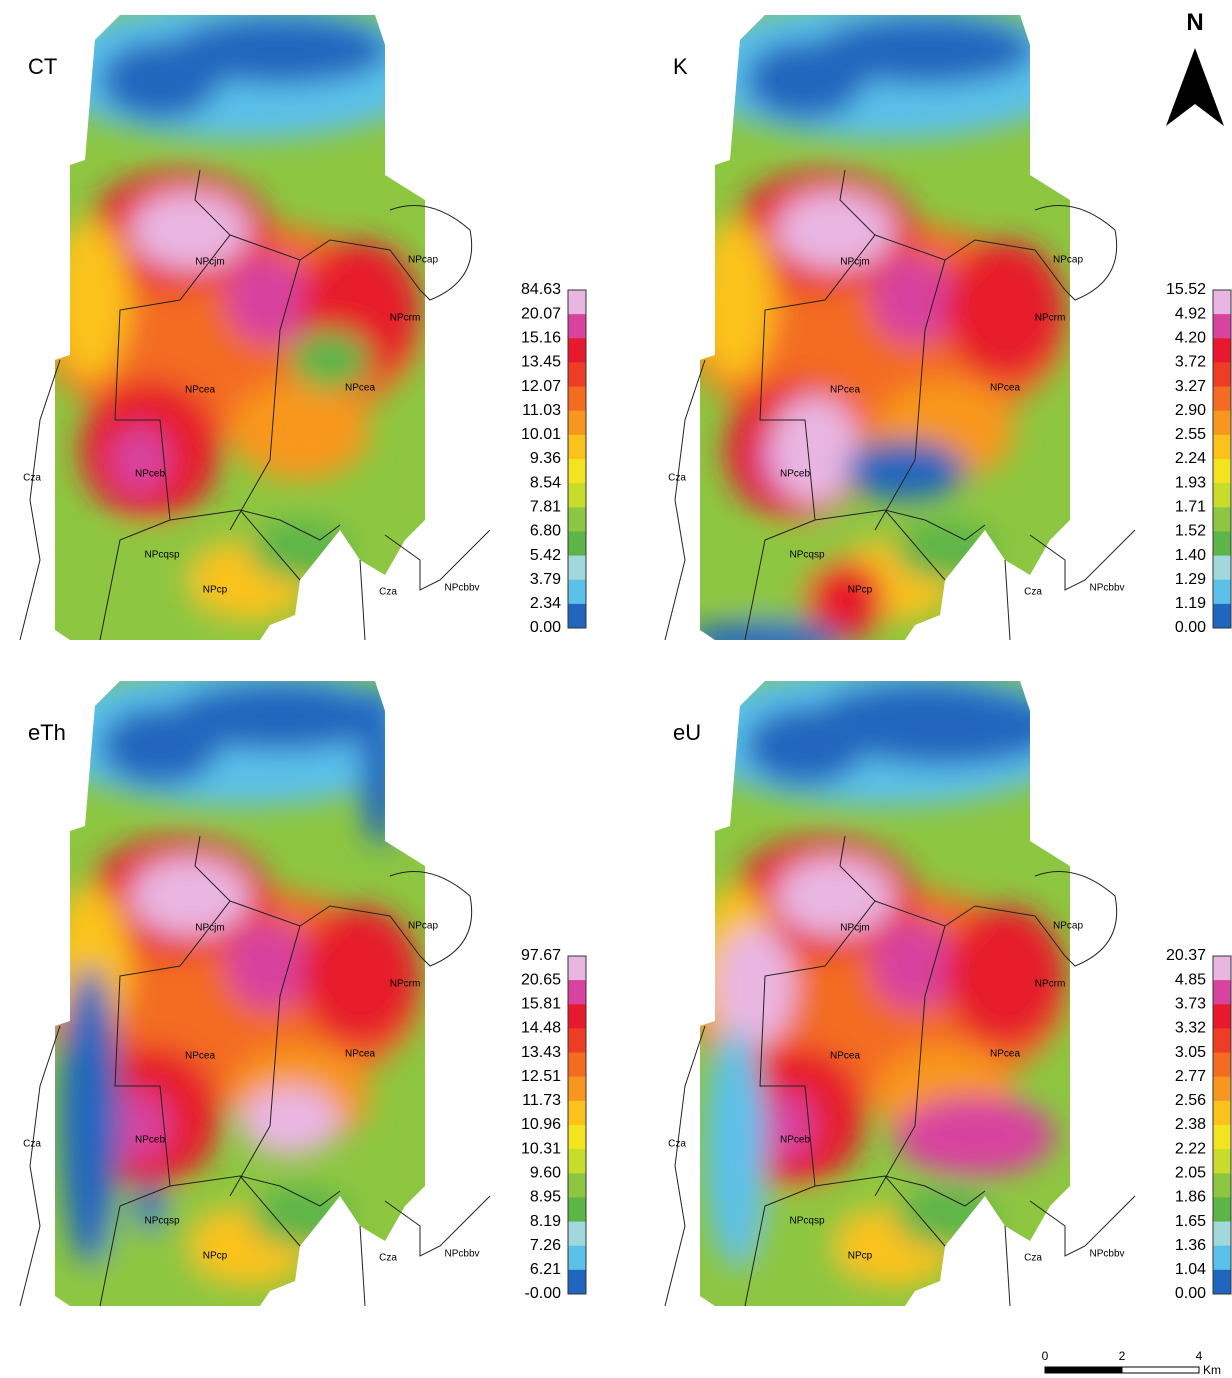  What do you see at coordinates (545, 507) in the screenshot?
I see `legend-label: 7.81` at bounding box center [545, 507].